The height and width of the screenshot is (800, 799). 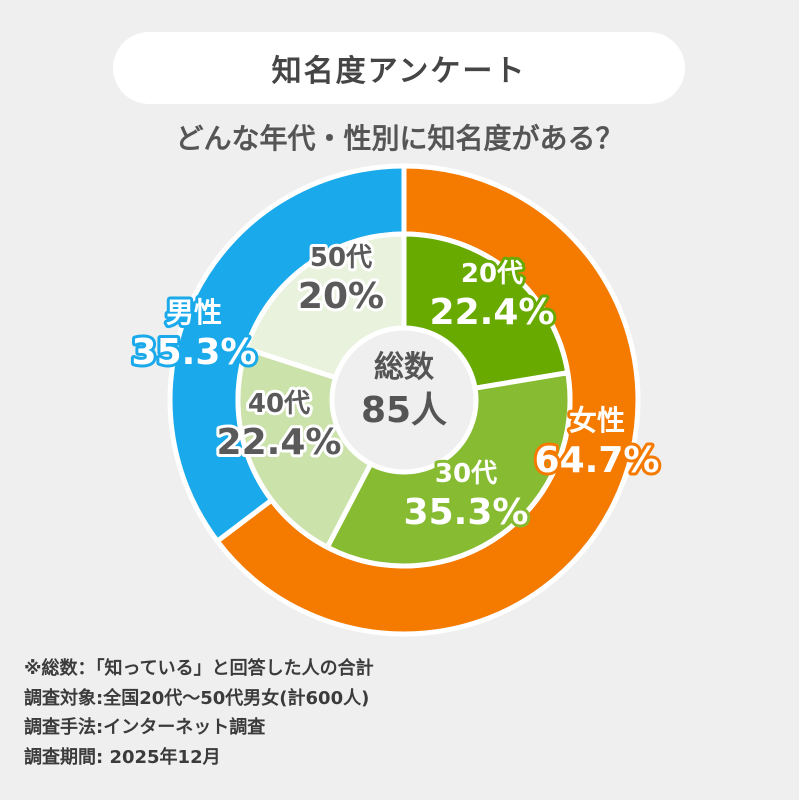 What do you see at coordinates (341, 296) in the screenshot?
I see `inner-value-label: 20%` at bounding box center [341, 296].